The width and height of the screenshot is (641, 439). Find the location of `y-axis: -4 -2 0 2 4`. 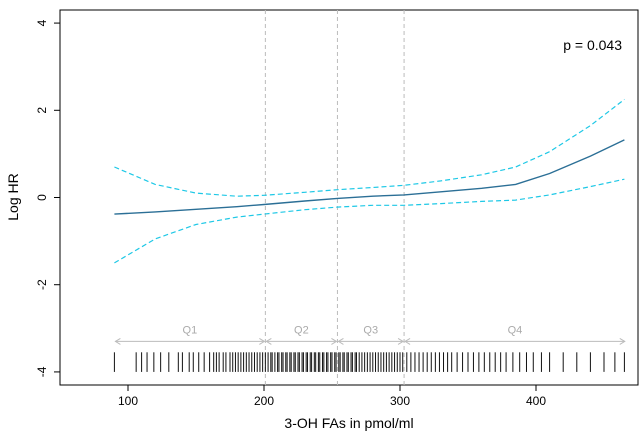

y-axis: -4 -2 0 2 4 is located at coordinates (47, 198).